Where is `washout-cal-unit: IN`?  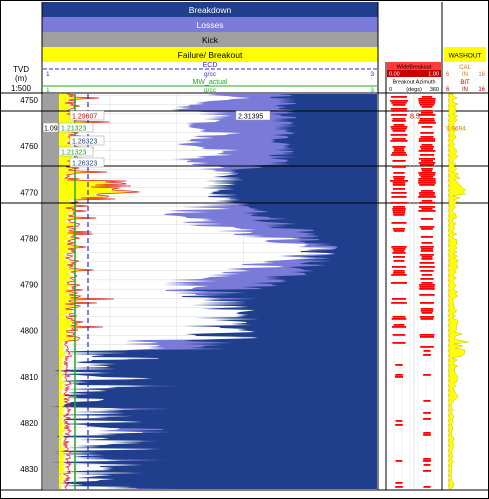
washout-cal-unit: IN is located at coordinates (465, 75).